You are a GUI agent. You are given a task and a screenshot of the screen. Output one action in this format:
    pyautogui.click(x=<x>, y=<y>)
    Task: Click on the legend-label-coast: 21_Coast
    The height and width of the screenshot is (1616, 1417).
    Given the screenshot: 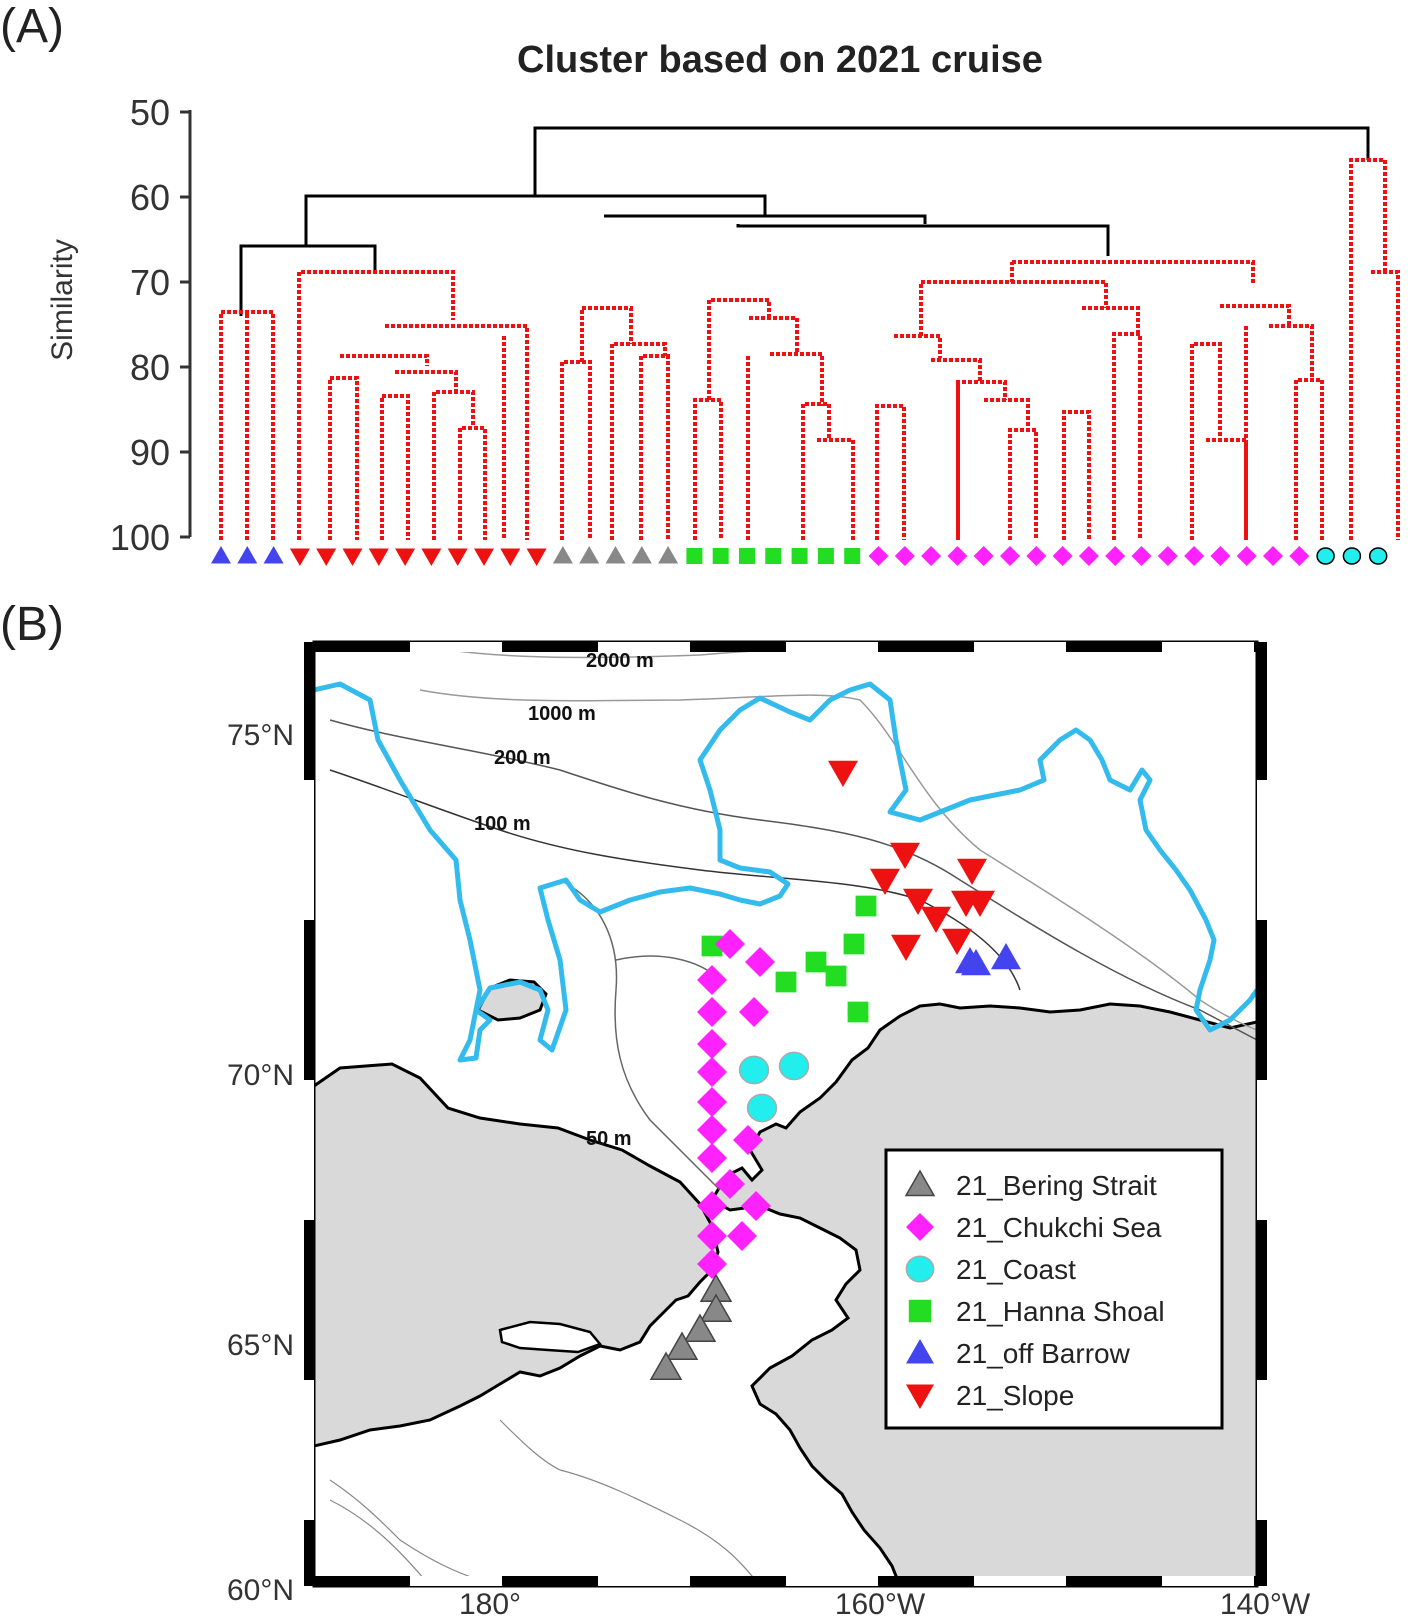 What is the action you would take?
    pyautogui.click(x=1016, y=1269)
    